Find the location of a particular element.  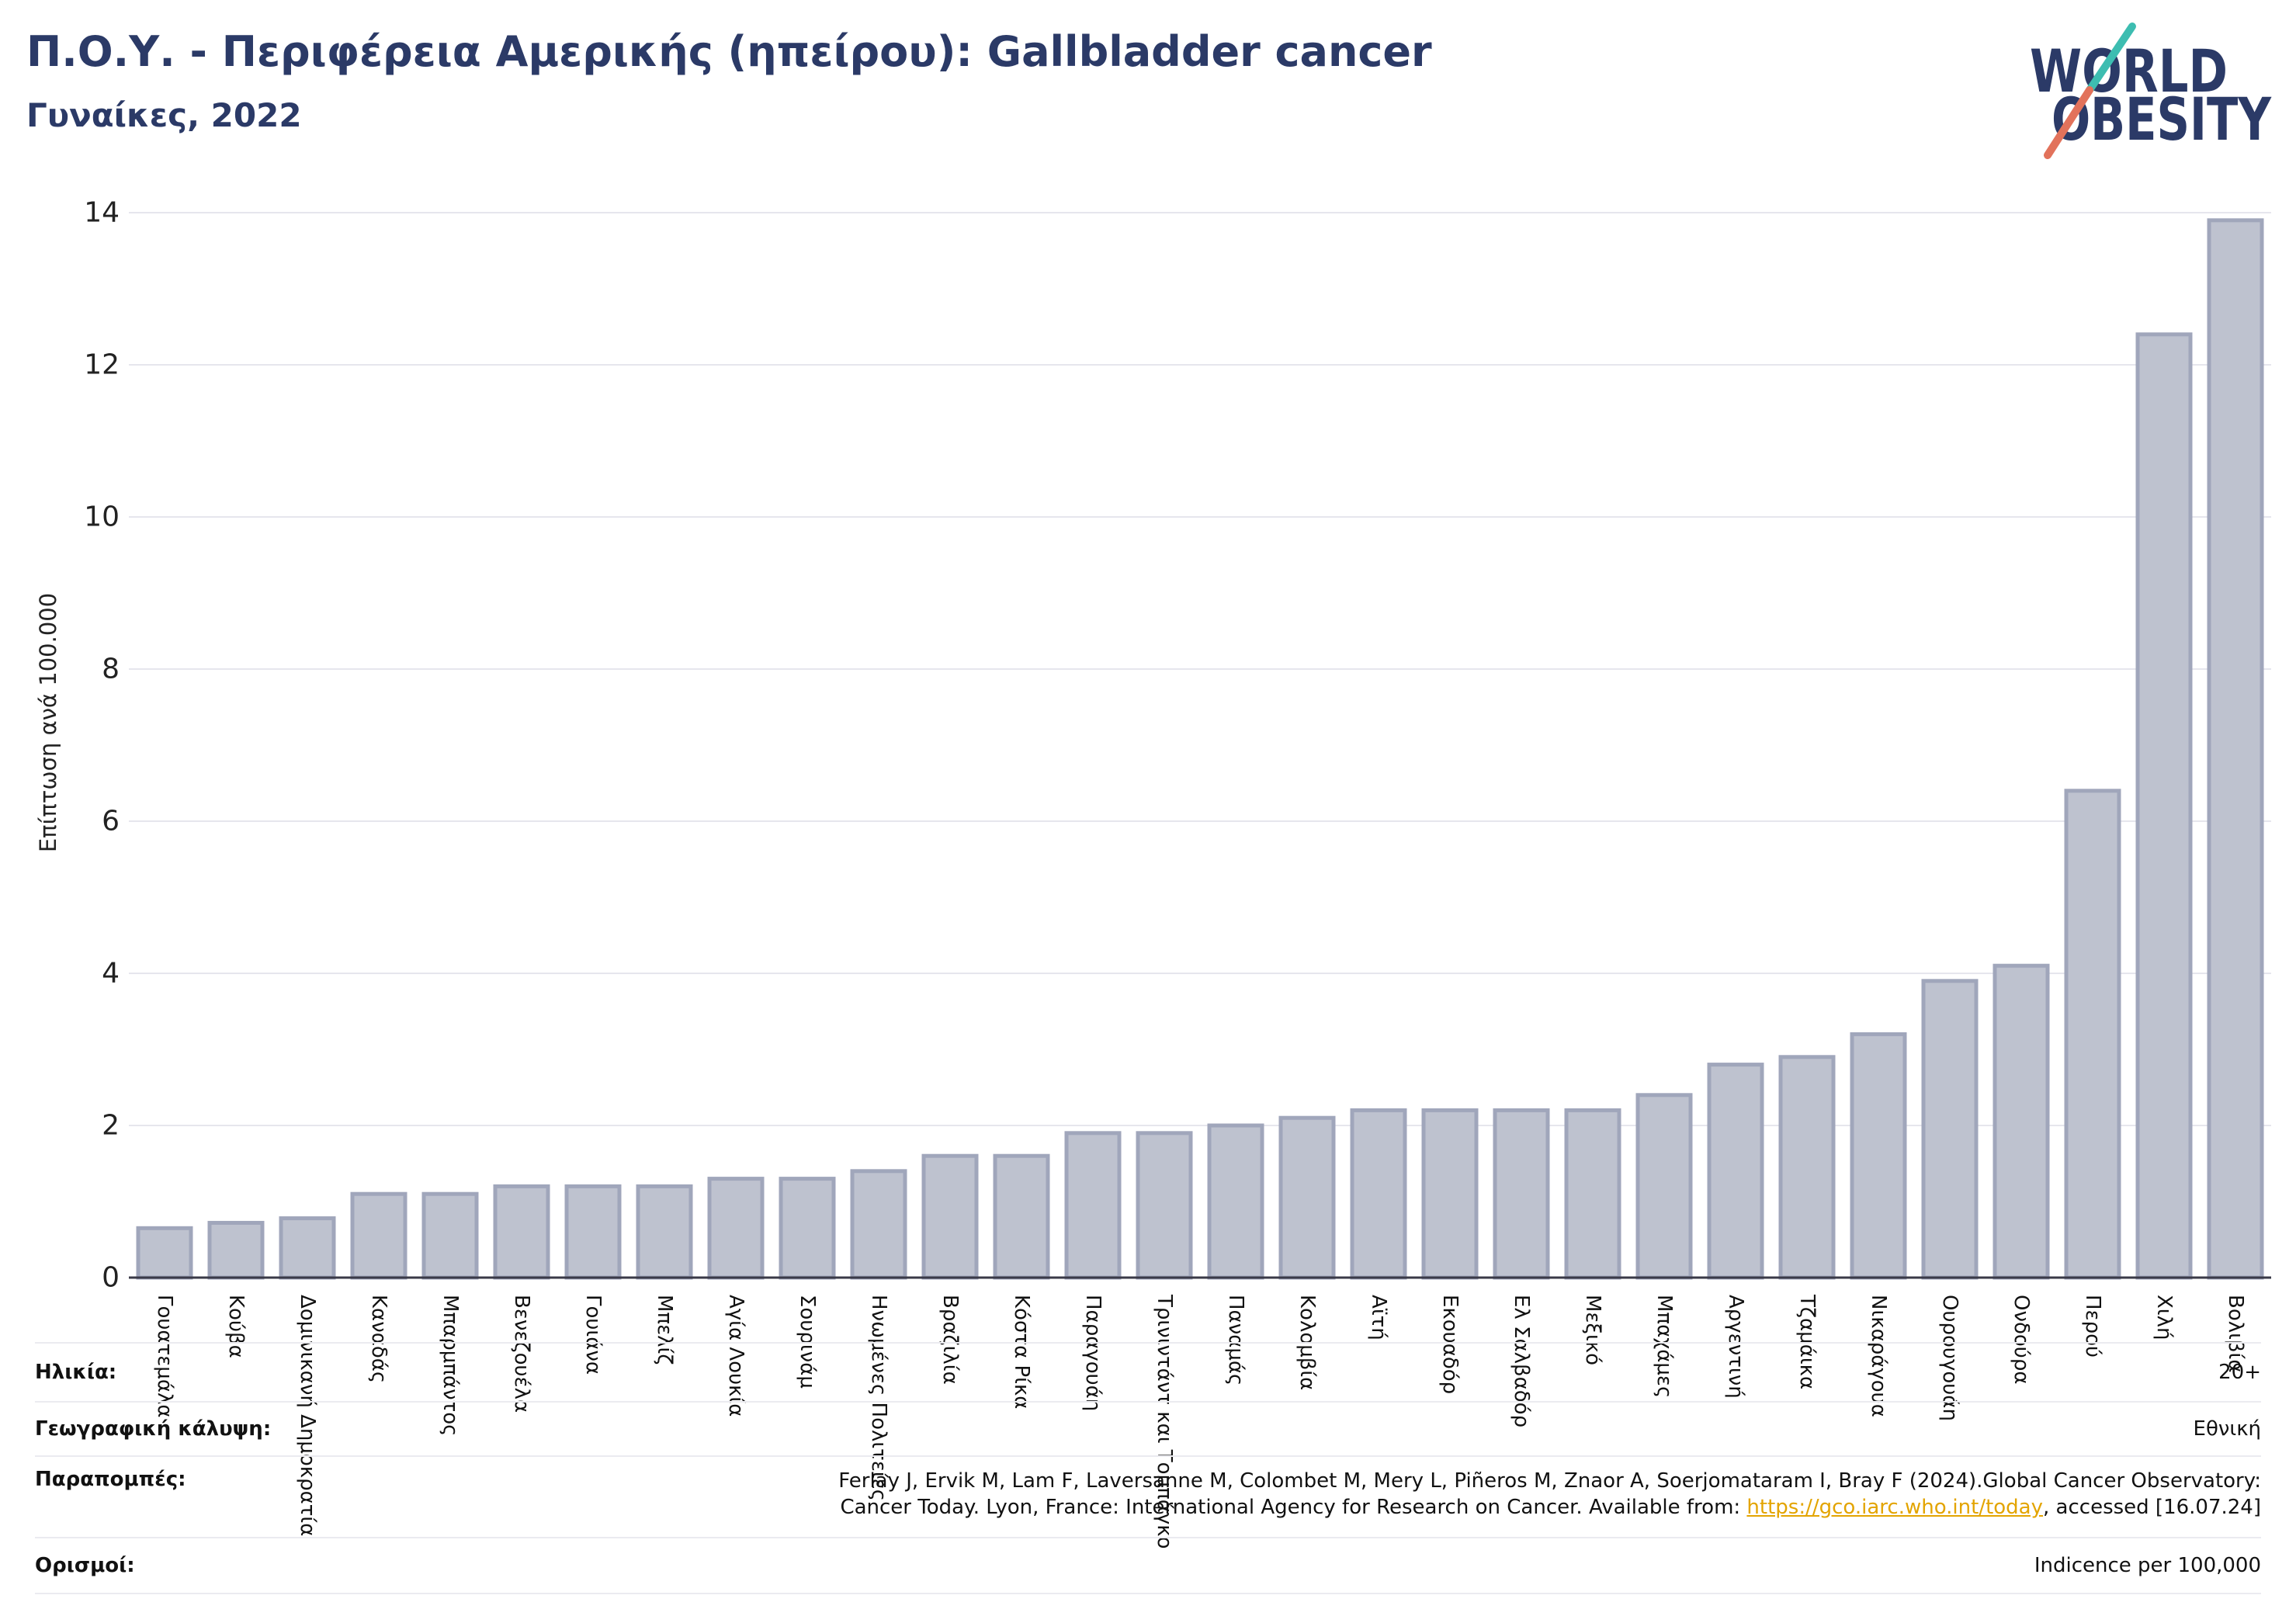

x-tick-label: Βραζιλία is located at coordinates (950, 1340).